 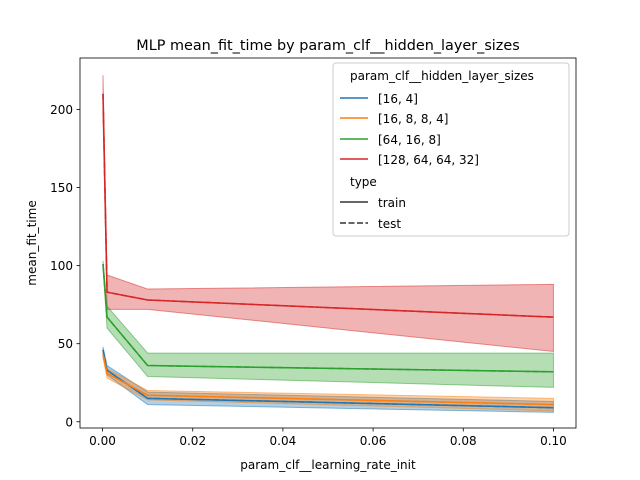 I want to click on legend-hue-title: param_clf__hidden_layer_sizes, so click(x=442, y=76).